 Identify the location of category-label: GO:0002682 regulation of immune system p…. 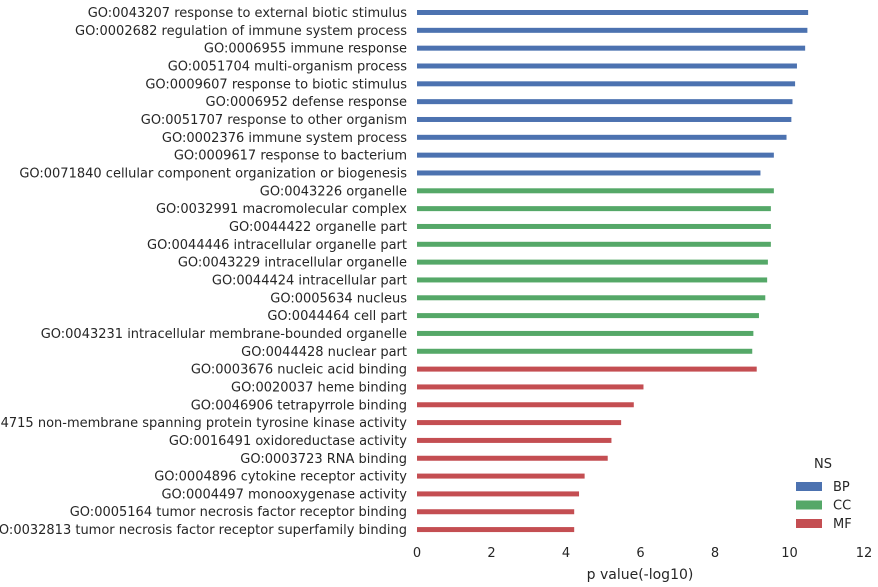
(241, 31).